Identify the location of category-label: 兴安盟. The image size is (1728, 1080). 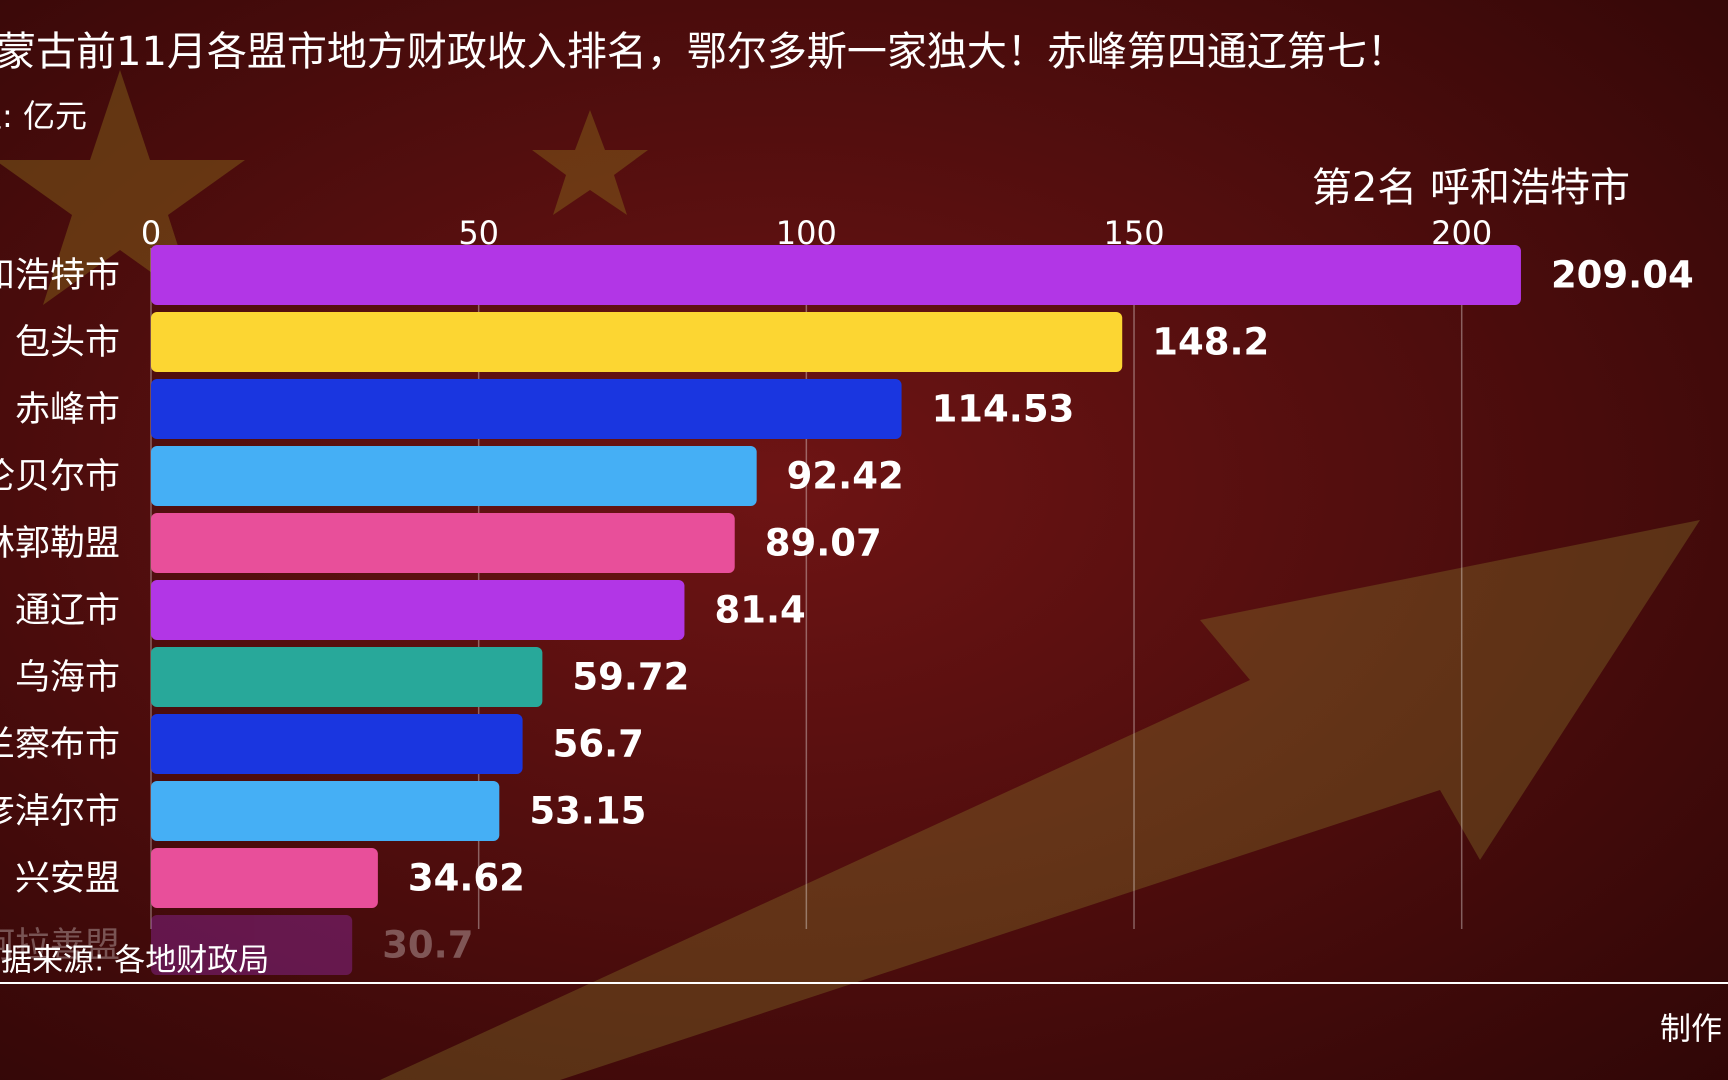
(67, 879).